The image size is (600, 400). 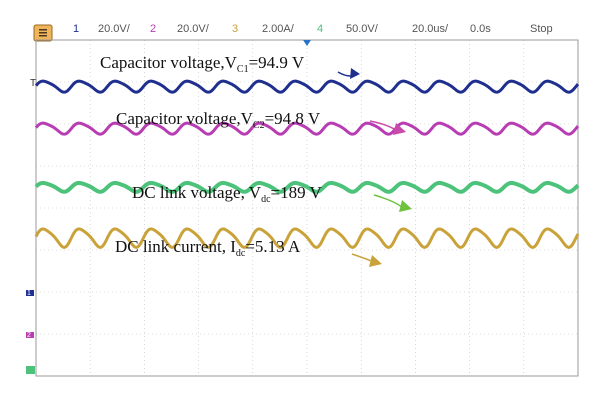 What do you see at coordinates (241, 253) in the screenshot?
I see `annotation-idc-sub: dc` at bounding box center [241, 253].